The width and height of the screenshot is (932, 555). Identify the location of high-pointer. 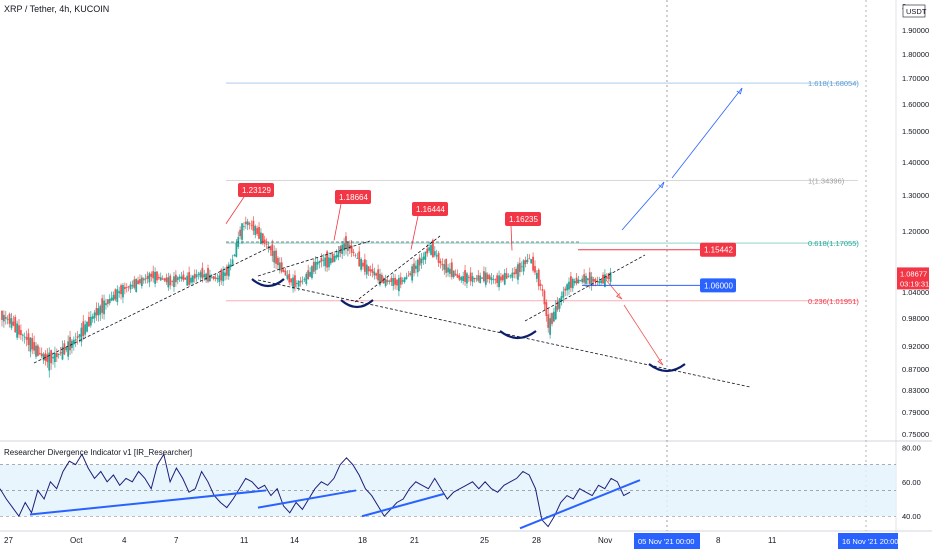
(235, 210).